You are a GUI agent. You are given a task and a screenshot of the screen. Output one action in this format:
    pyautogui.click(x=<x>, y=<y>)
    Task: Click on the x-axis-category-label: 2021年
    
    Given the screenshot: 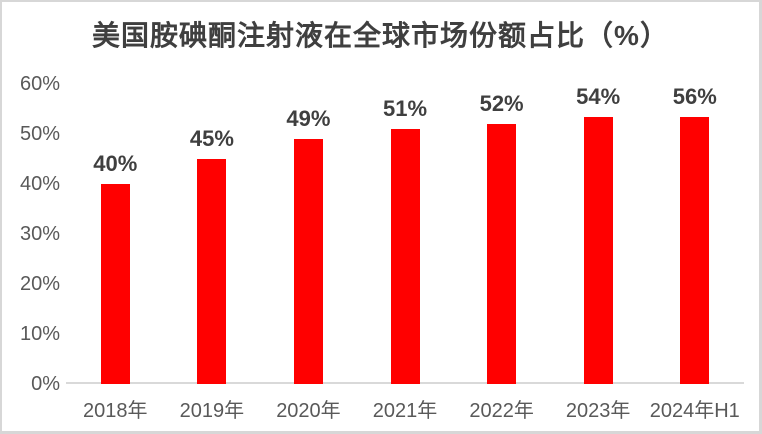 What is the action you would take?
    pyautogui.click(x=405, y=411)
    